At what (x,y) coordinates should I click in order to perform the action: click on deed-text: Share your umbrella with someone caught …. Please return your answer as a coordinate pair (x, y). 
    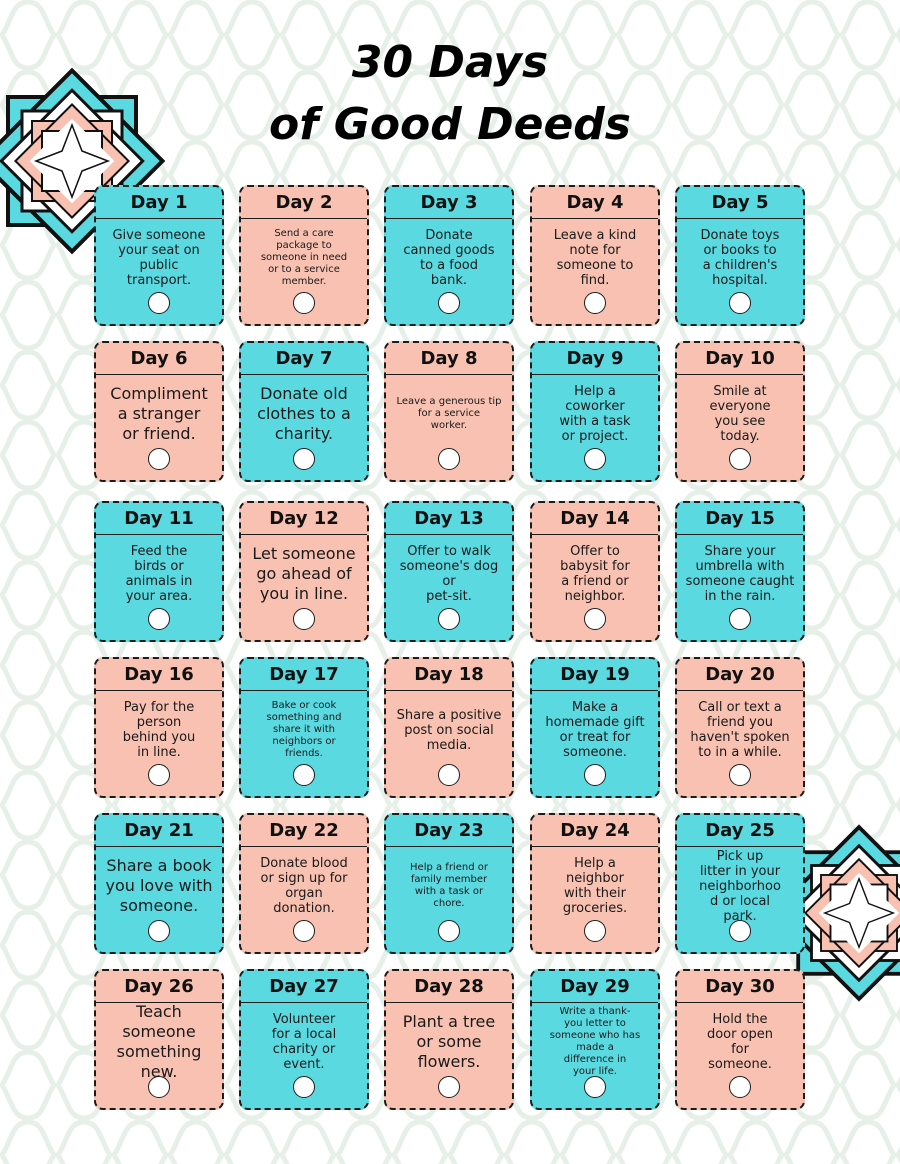
    Looking at the image, I should click on (740, 574).